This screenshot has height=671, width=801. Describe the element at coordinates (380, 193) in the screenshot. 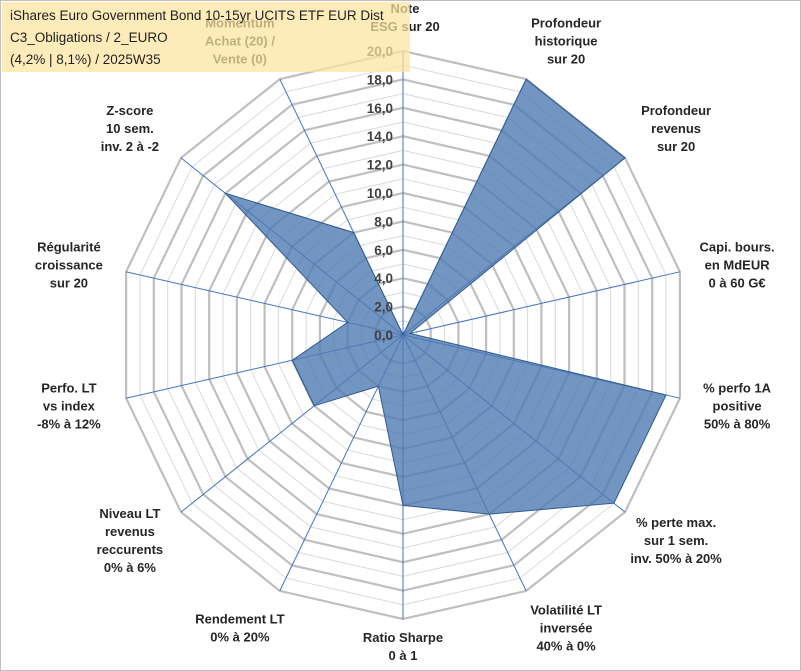

I see `tick-label: 10,0` at that location.